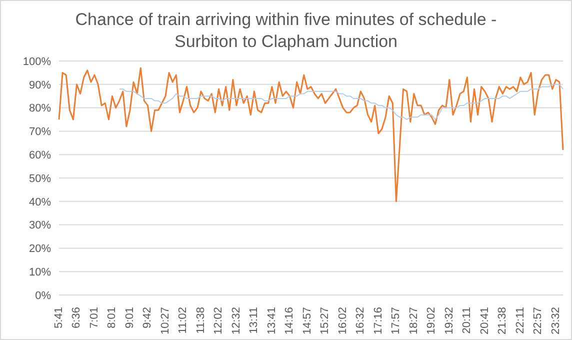  What do you see at coordinates (467, 320) in the screenshot?
I see `x-tick-label: 20:11` at bounding box center [467, 320].